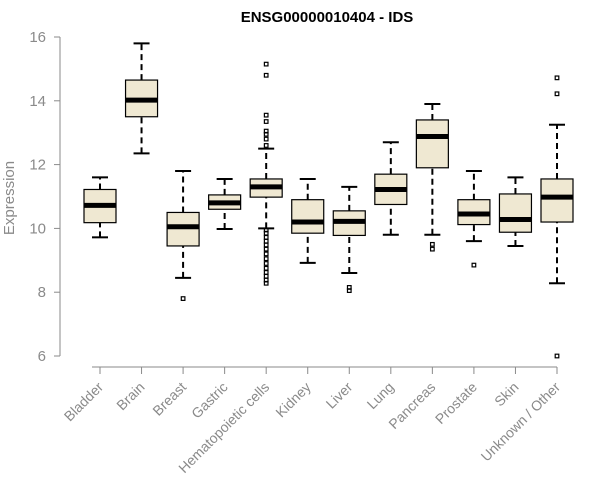 The image size is (600, 500). What do you see at coordinates (37, 165) in the screenshot?
I see `y-tick-label: 12` at bounding box center [37, 165].